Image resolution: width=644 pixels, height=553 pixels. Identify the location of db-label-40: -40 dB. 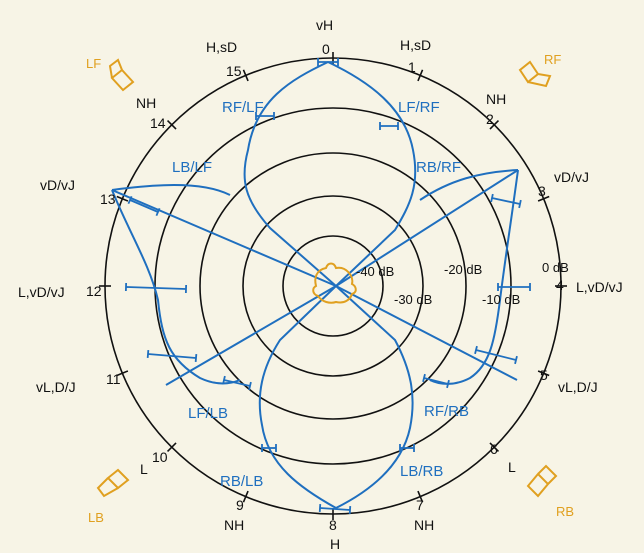
(375, 271).